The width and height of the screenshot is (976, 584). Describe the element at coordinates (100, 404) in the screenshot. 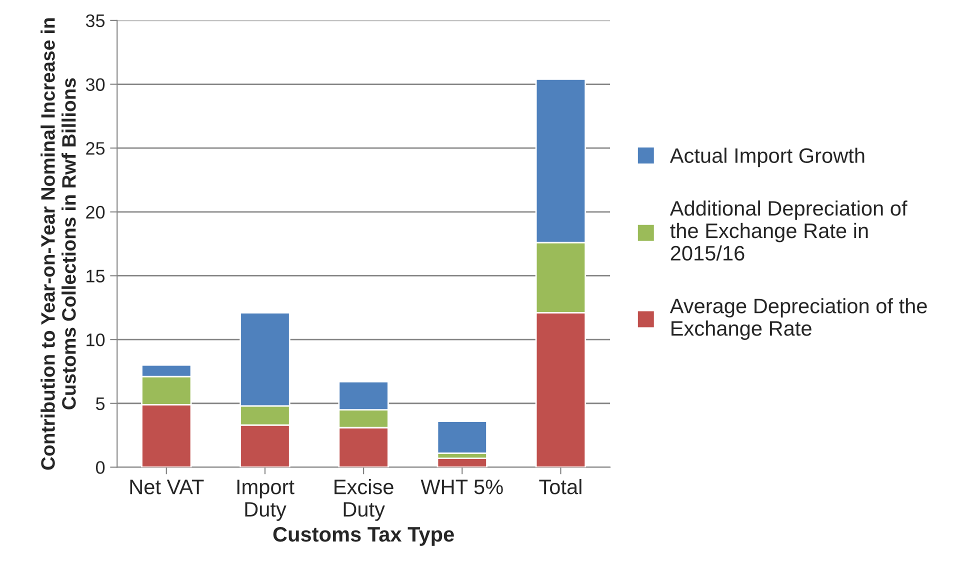

I see `y-tick-label: 5` at that location.